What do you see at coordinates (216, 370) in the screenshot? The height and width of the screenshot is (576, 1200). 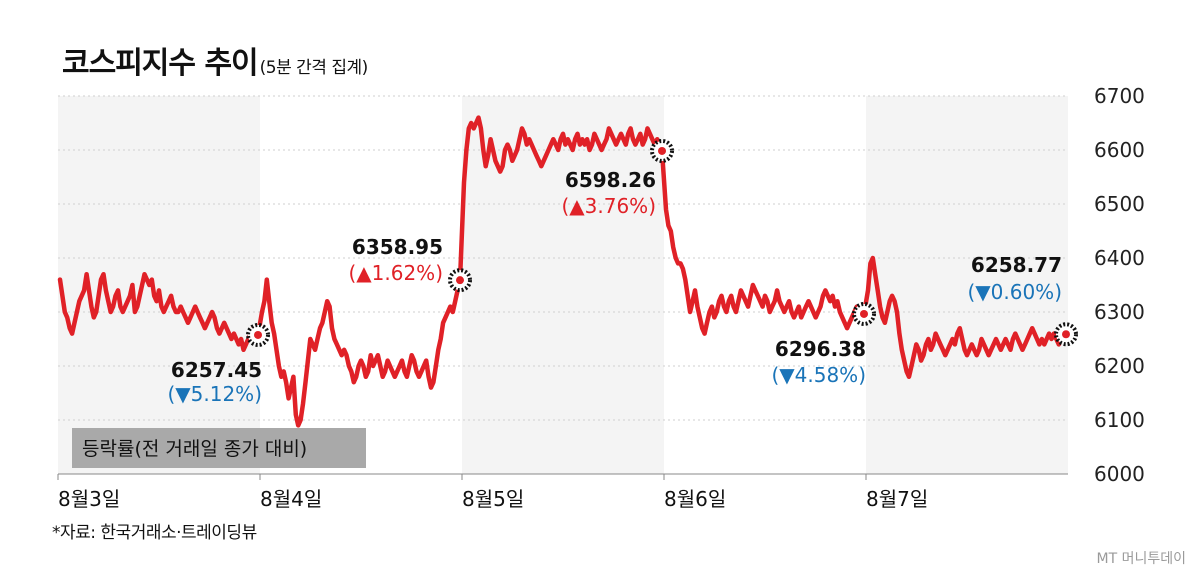 I see `annotation-value: 6257.45` at bounding box center [216, 370].